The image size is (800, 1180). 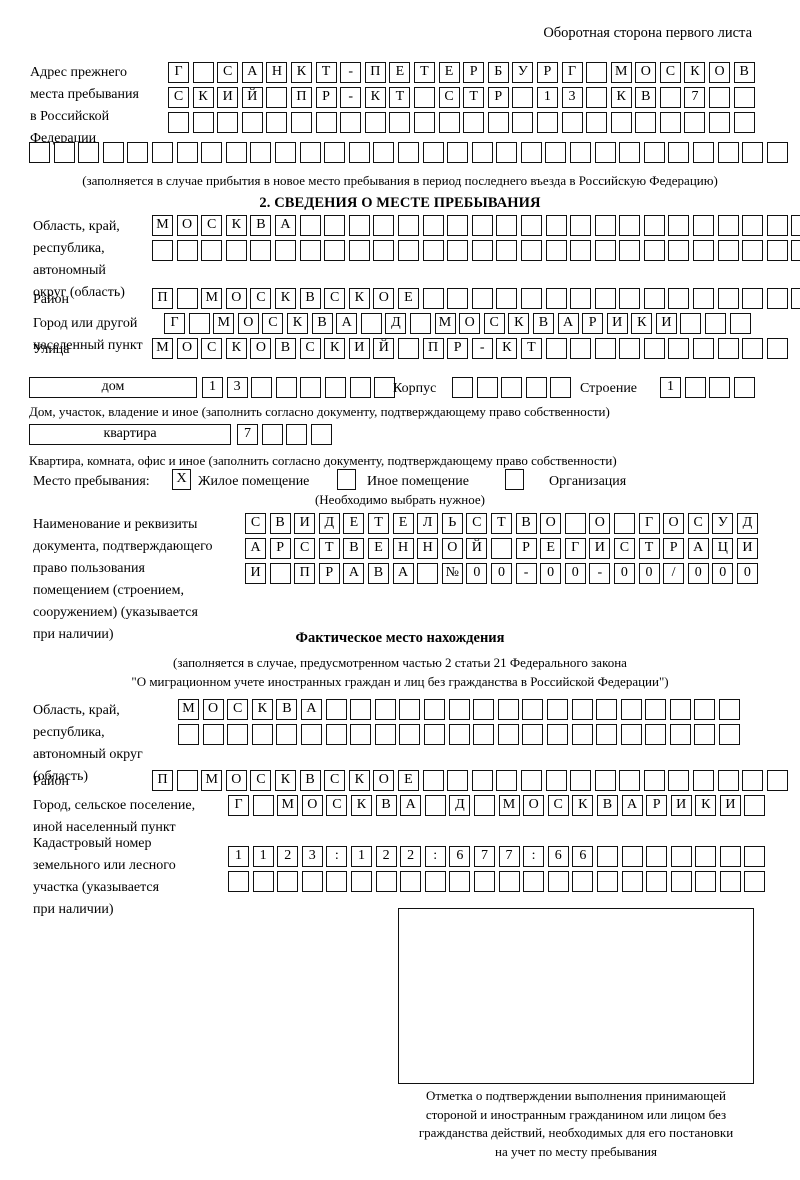 What do you see at coordinates (312, 805) in the screenshot?
I see `al-city-cell-4: О` at bounding box center [312, 805].